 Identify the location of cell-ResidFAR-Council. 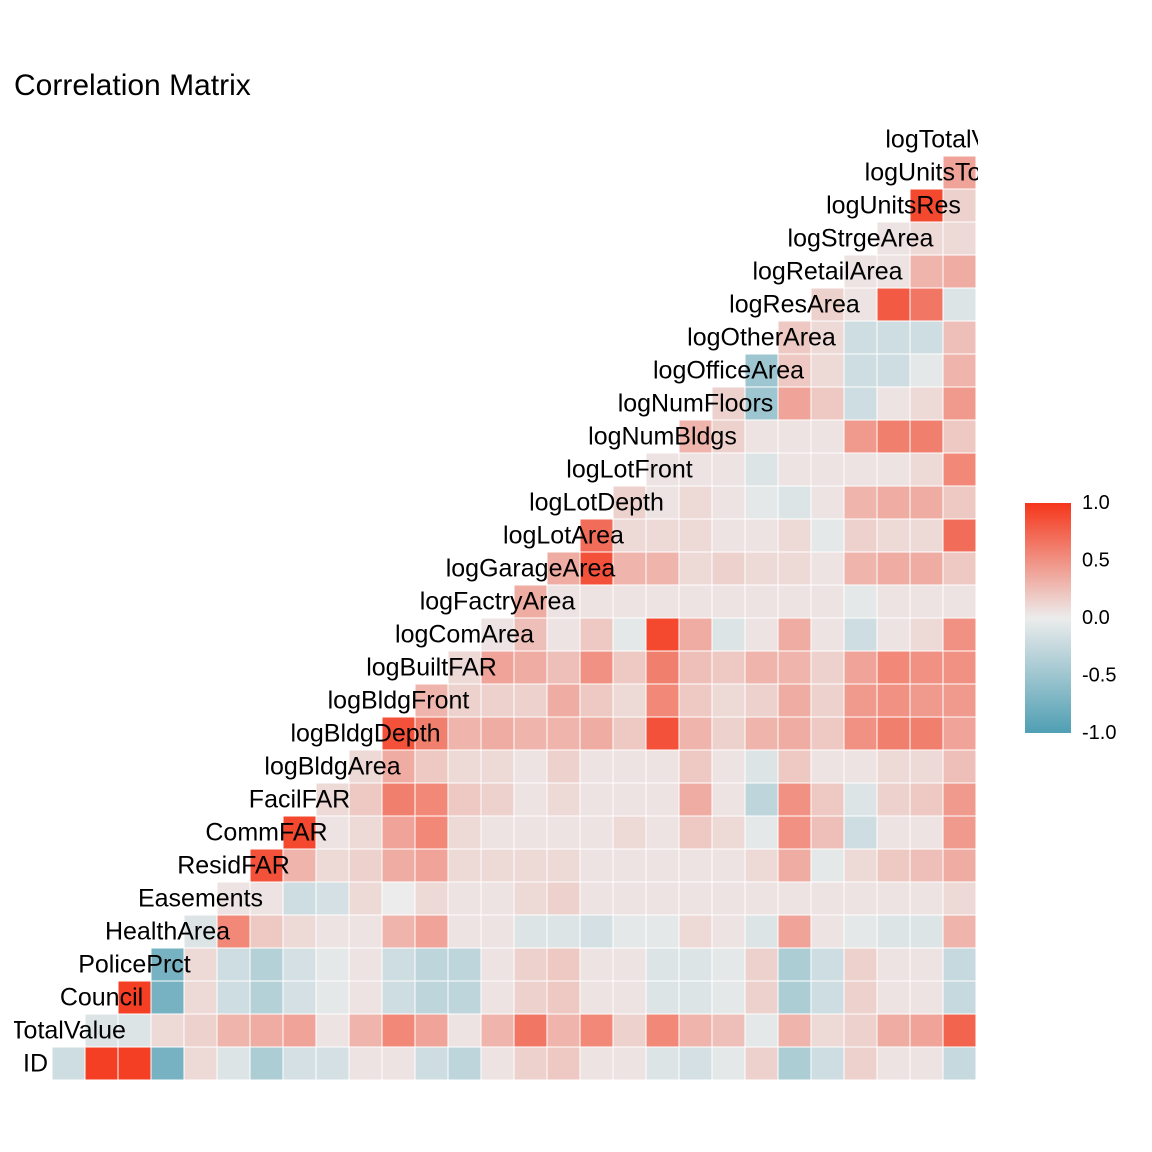
(233, 997).